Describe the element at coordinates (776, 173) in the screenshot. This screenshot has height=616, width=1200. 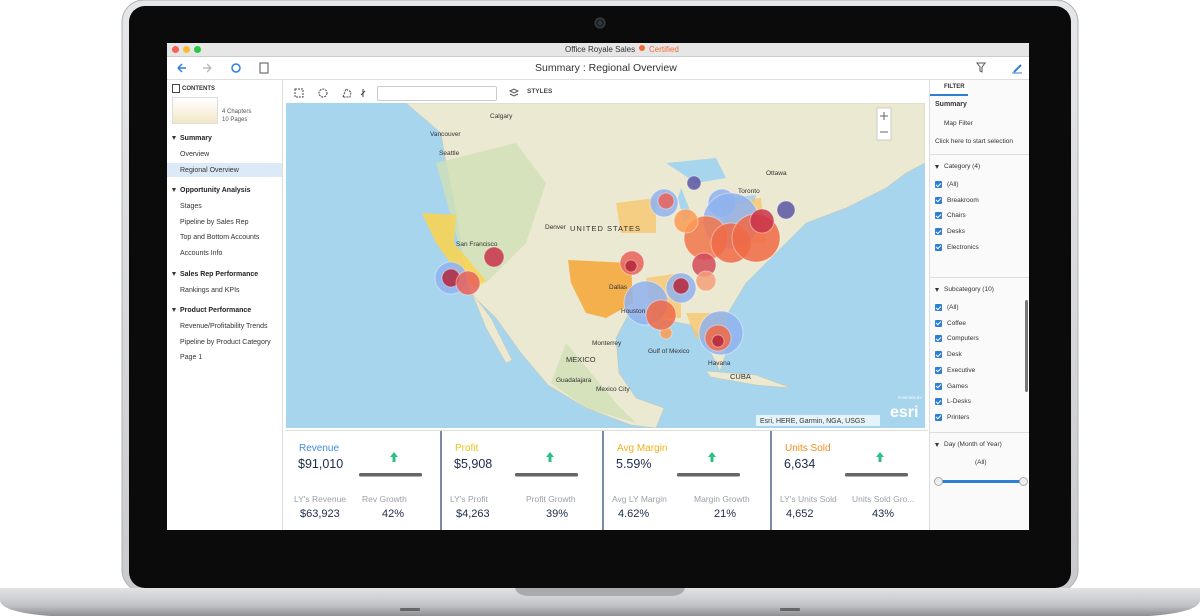
I see `map-label: Ottawa` at that location.